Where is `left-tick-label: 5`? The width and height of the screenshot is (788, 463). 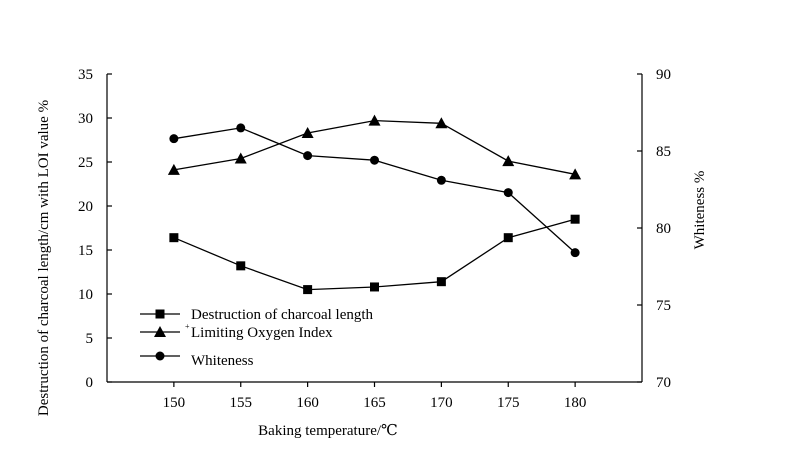 left-tick-label: 5 is located at coordinates (90, 339).